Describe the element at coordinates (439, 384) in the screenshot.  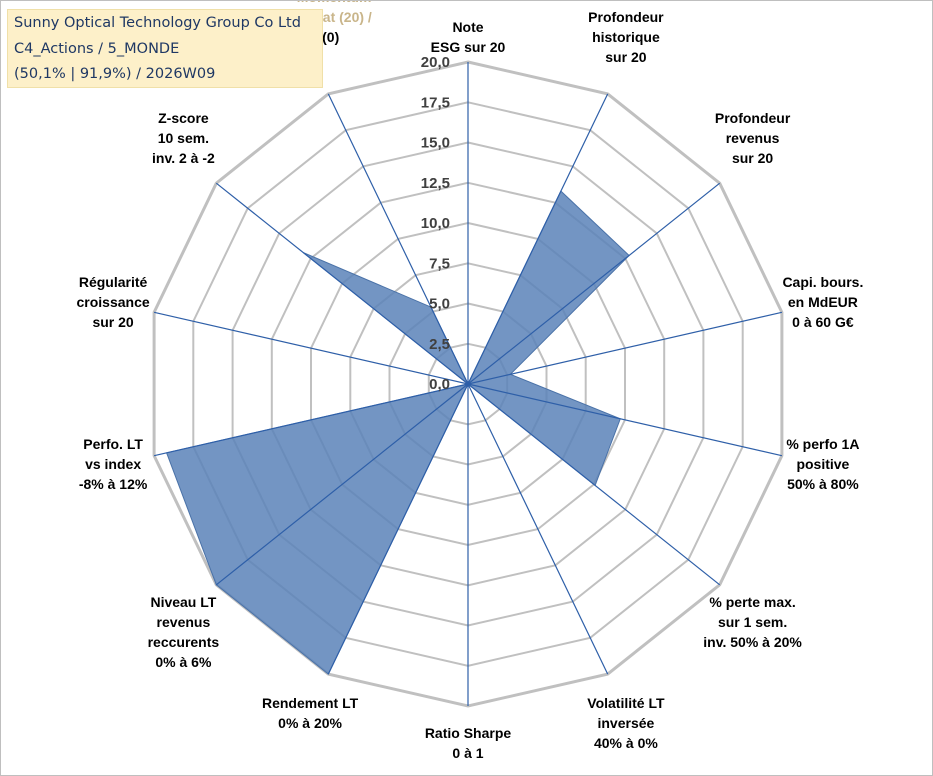
I see `tick-label: 0,0` at that location.